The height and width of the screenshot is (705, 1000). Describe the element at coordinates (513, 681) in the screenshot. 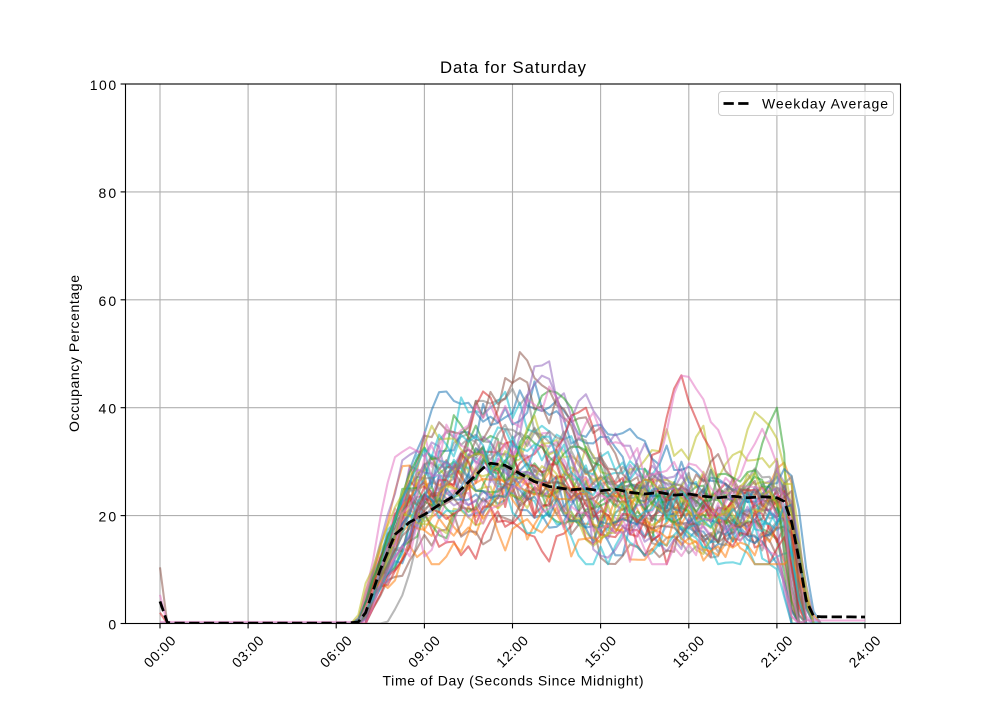

I see `svg-text:Time of Day (Seconds Since Mid: Time of Day (Seconds Since Midnight)` at that location.